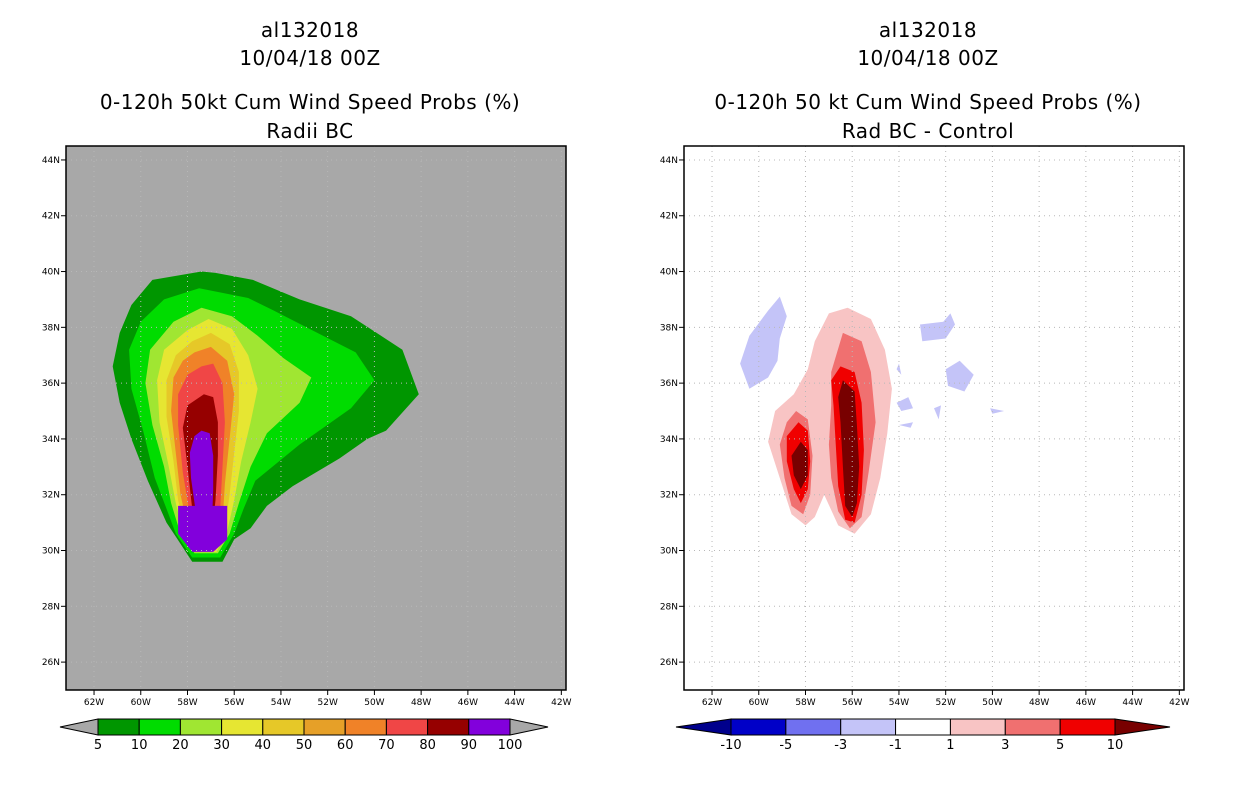 The height and width of the screenshot is (800, 1236). What do you see at coordinates (1132, 703) in the screenshot?
I see `x-tick-label: 44W` at bounding box center [1132, 703].